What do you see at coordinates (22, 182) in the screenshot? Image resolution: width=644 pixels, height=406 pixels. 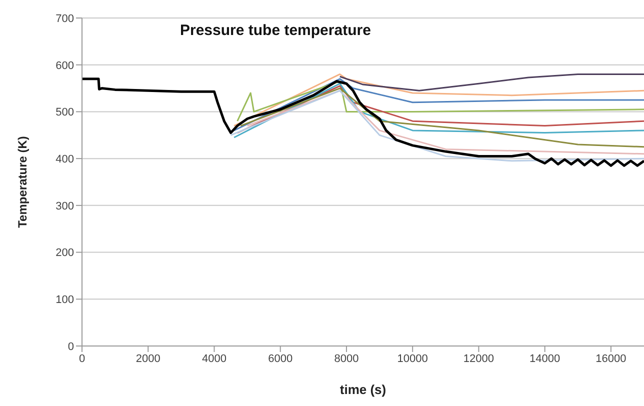 I see `y-axis-title: Temperature (K)` at bounding box center [22, 182].